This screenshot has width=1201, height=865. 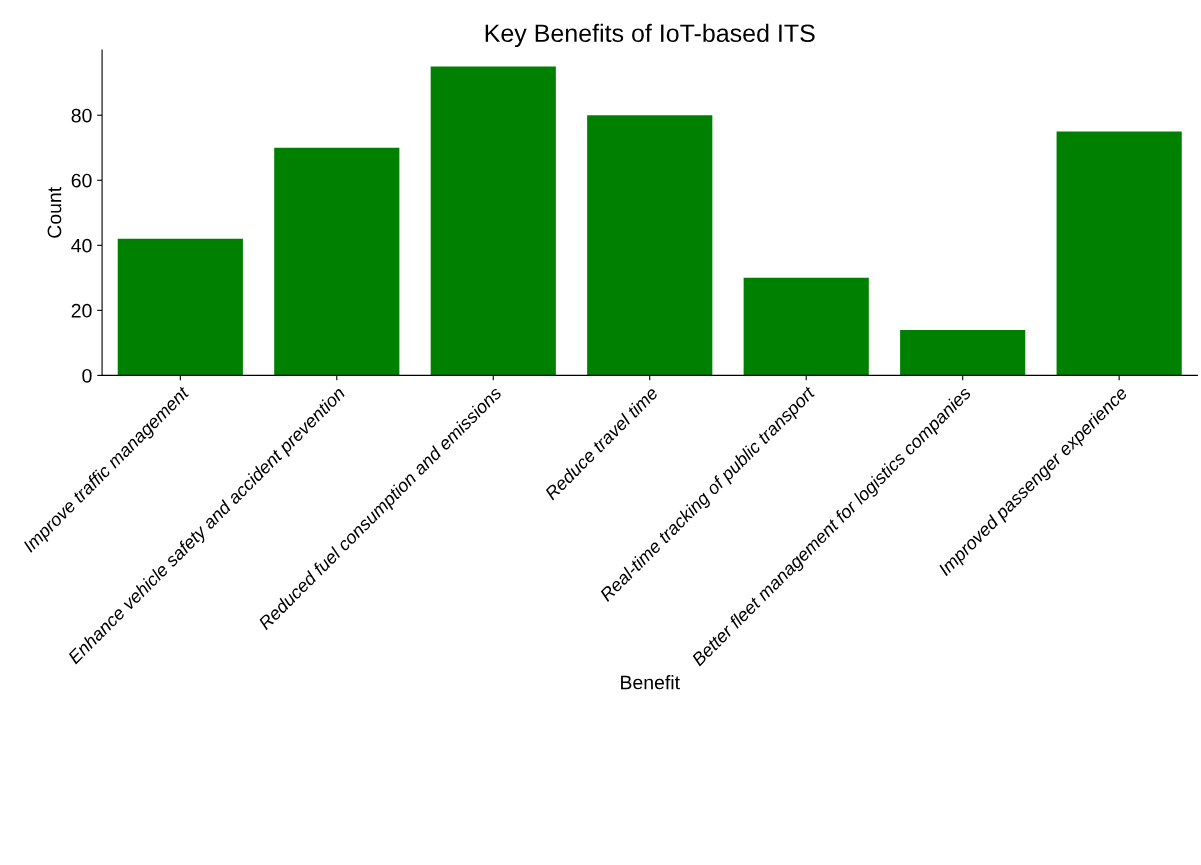 What do you see at coordinates (81, 310) in the screenshot?
I see `y-tick-label: 20` at bounding box center [81, 310].